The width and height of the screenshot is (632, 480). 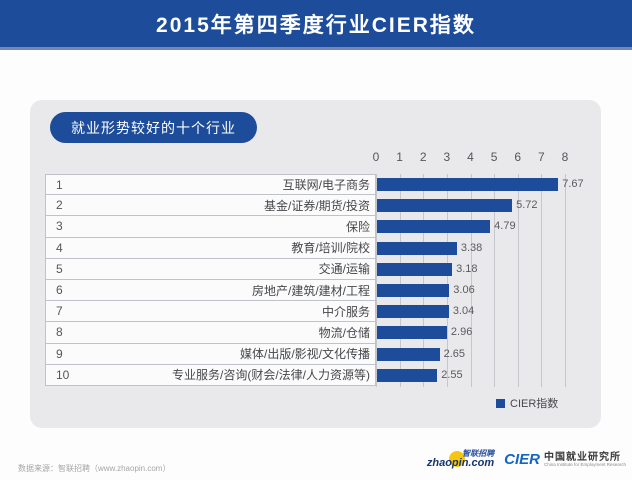 I want to click on zhaopin-logo-cn: 智联招聘, so click(x=478, y=453).